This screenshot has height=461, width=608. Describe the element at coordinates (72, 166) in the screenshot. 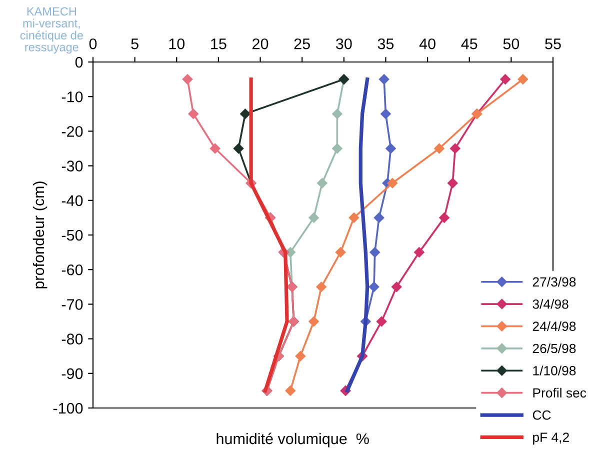

I see `y-tick-label: -30` at that location.